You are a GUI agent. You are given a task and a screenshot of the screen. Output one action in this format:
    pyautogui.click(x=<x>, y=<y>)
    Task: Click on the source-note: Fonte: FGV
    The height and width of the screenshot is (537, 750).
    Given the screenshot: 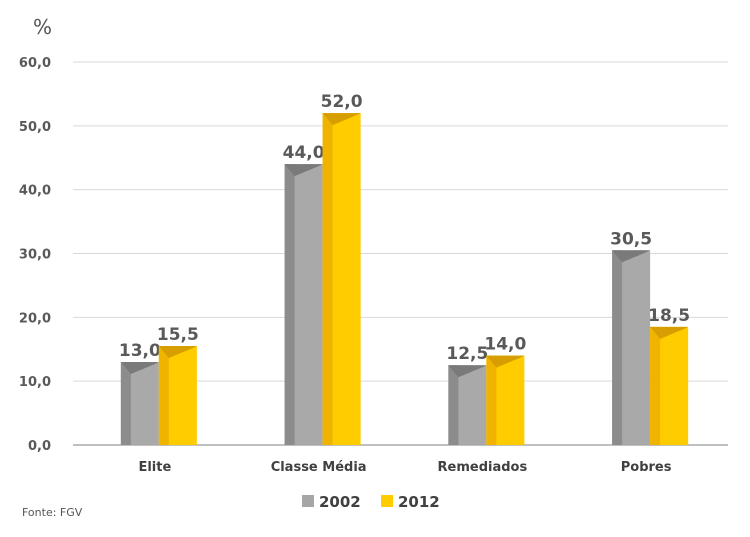 What is the action you would take?
    pyautogui.click(x=52, y=512)
    